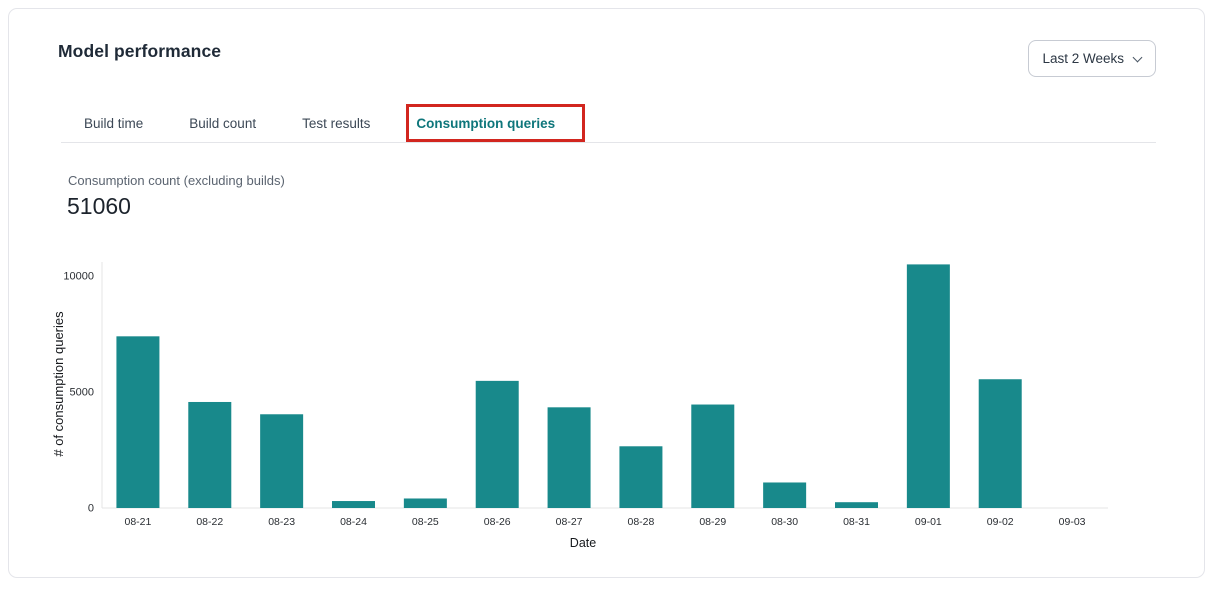 The height and width of the screenshot is (590, 1228). I want to click on chevron-down-icon, so click(1137, 56).